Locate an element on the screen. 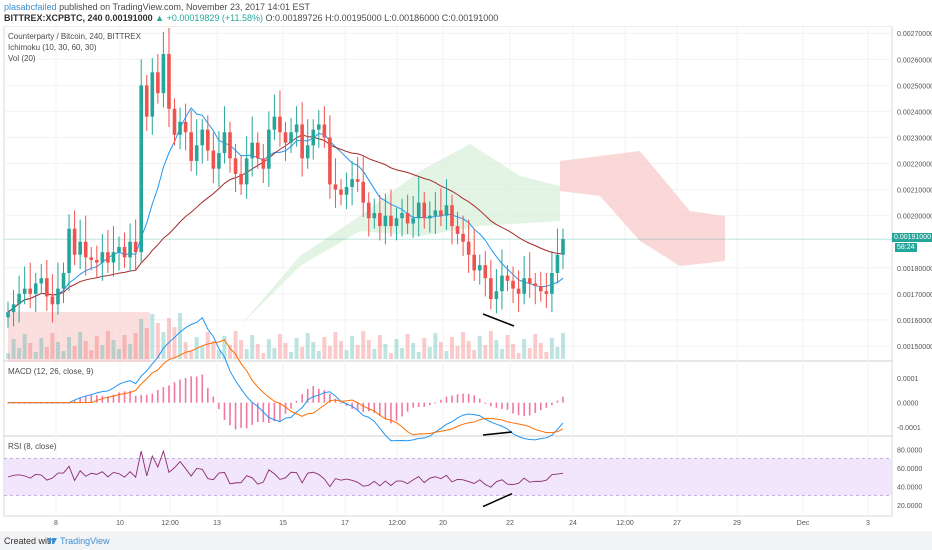 The height and width of the screenshot is (550, 932). rsi-divergence-line is located at coordinates (497, 500).